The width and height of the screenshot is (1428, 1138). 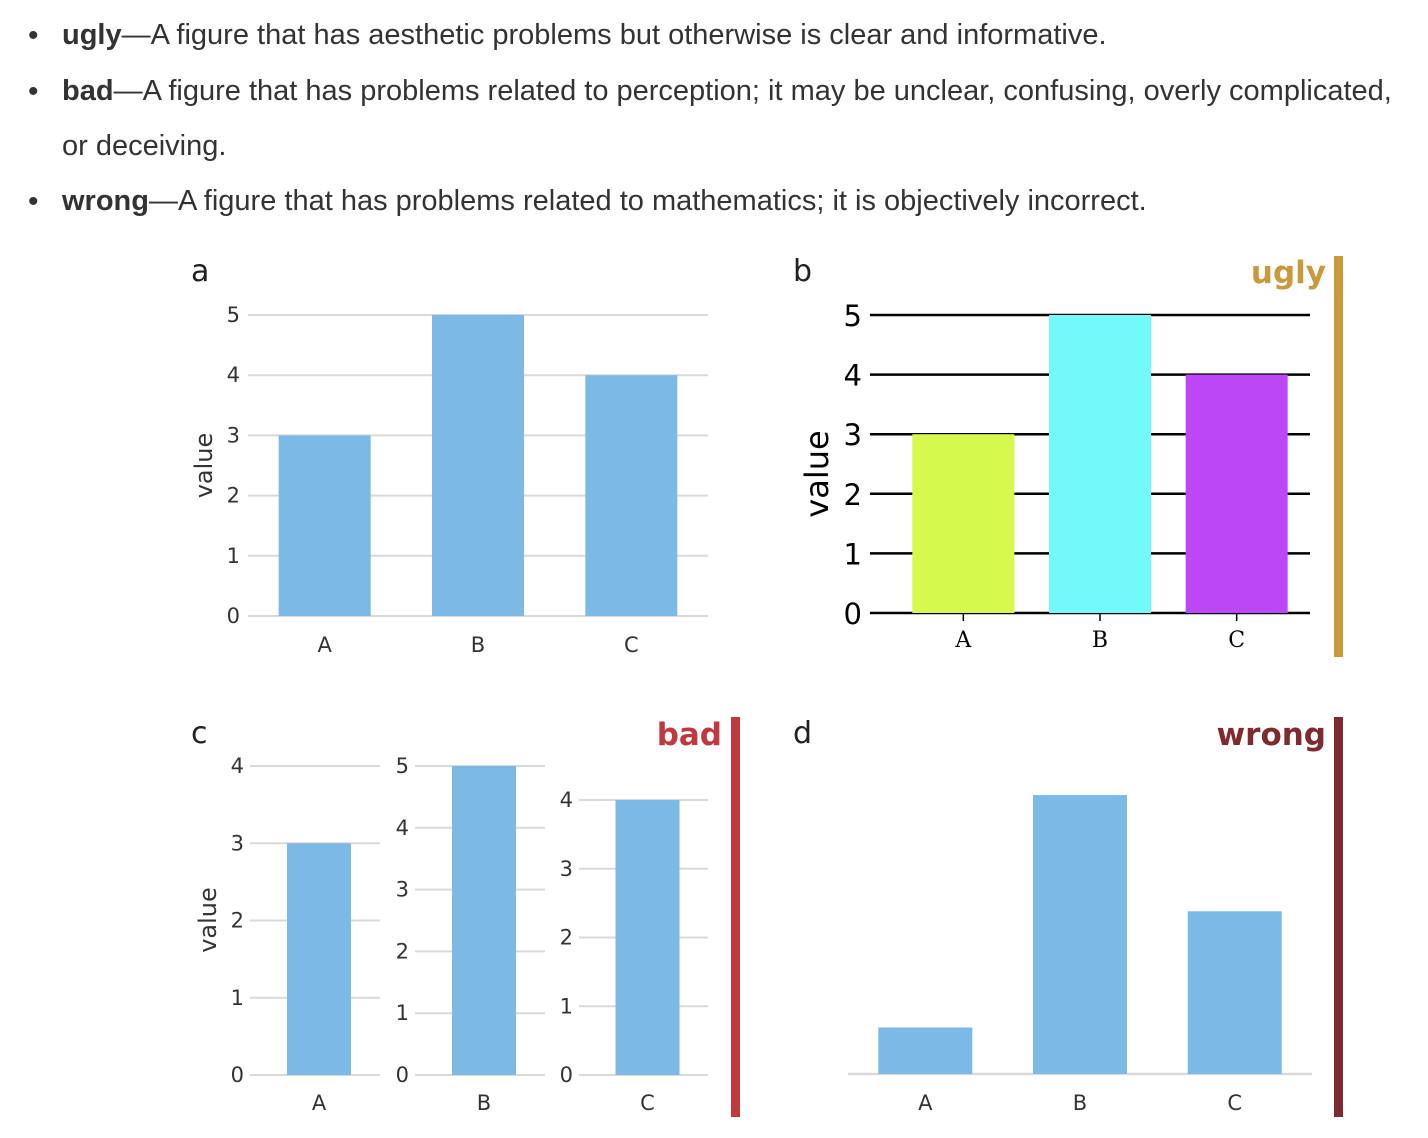 What do you see at coordinates (802, 733) in the screenshot?
I see `panel-letter-d: d` at bounding box center [802, 733].